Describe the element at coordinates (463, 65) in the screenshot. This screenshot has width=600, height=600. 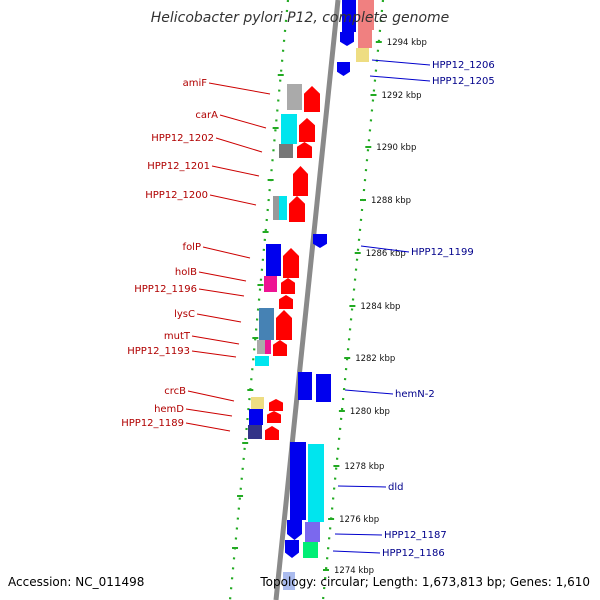
I see `gene-label: HPP12_1206` at that location.